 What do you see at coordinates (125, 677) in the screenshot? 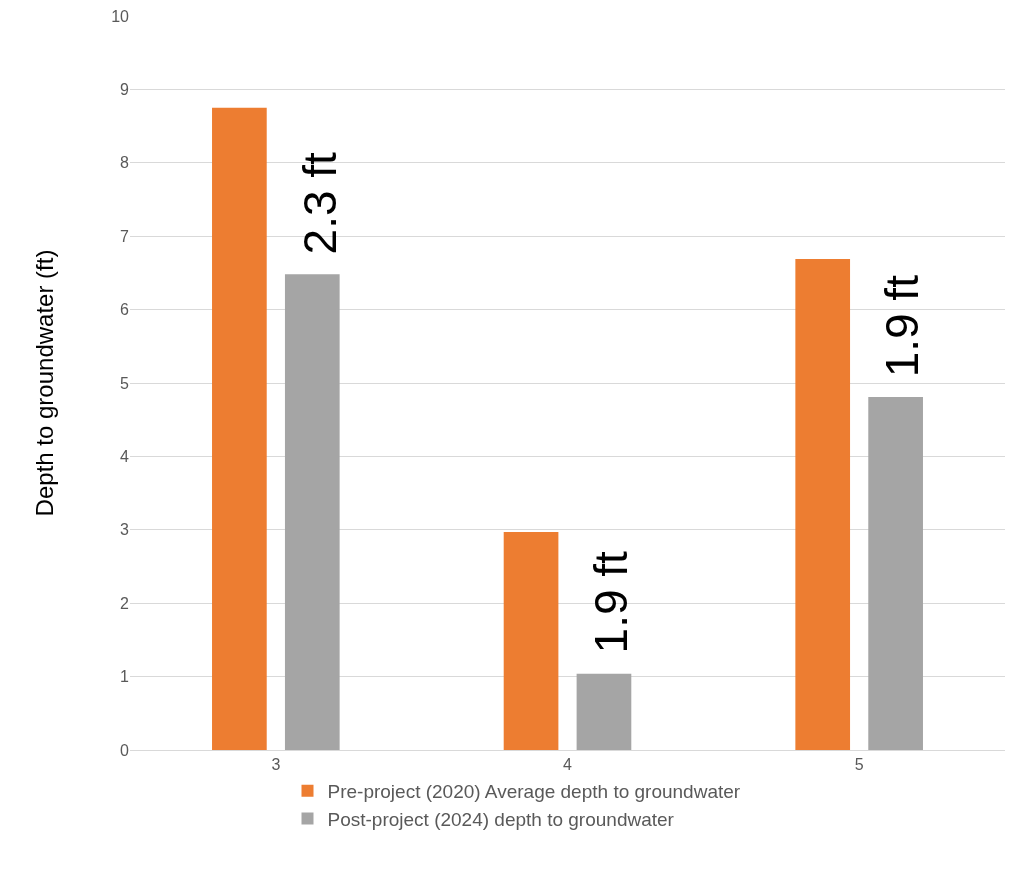
I see `y-tick-label: 1` at bounding box center [125, 677].